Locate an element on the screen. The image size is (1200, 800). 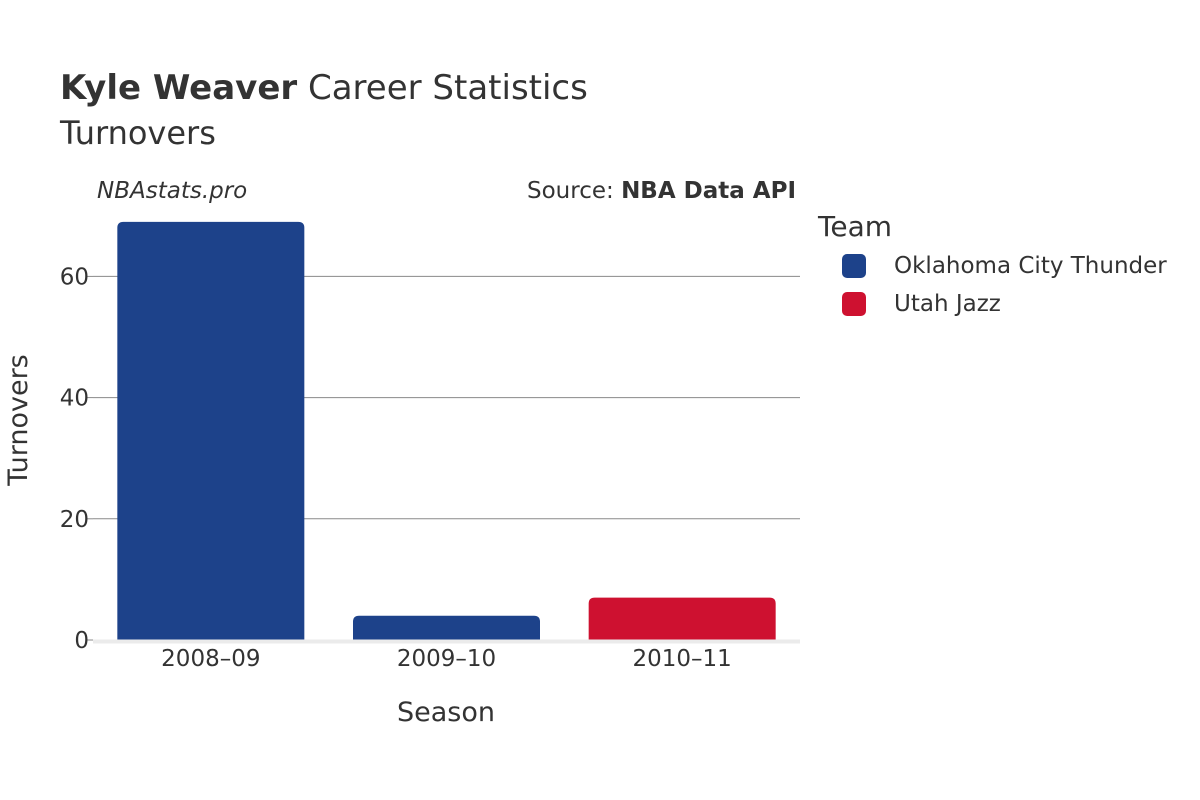
y-tick-label: 0 is located at coordinates (81, 641).